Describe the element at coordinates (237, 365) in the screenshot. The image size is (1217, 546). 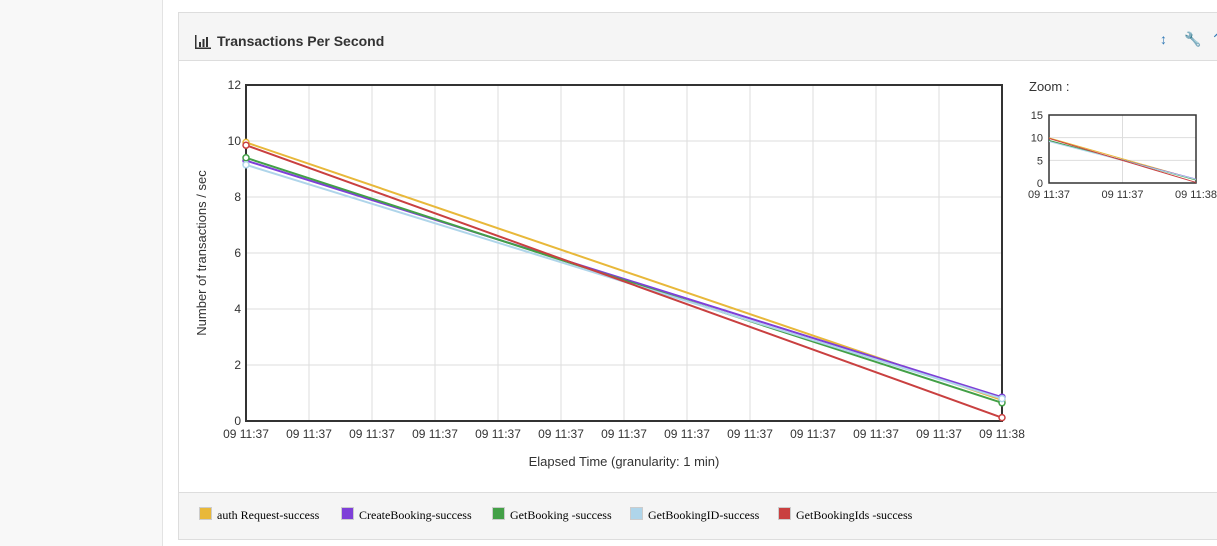
I see `y-tick-label: 2` at that location.